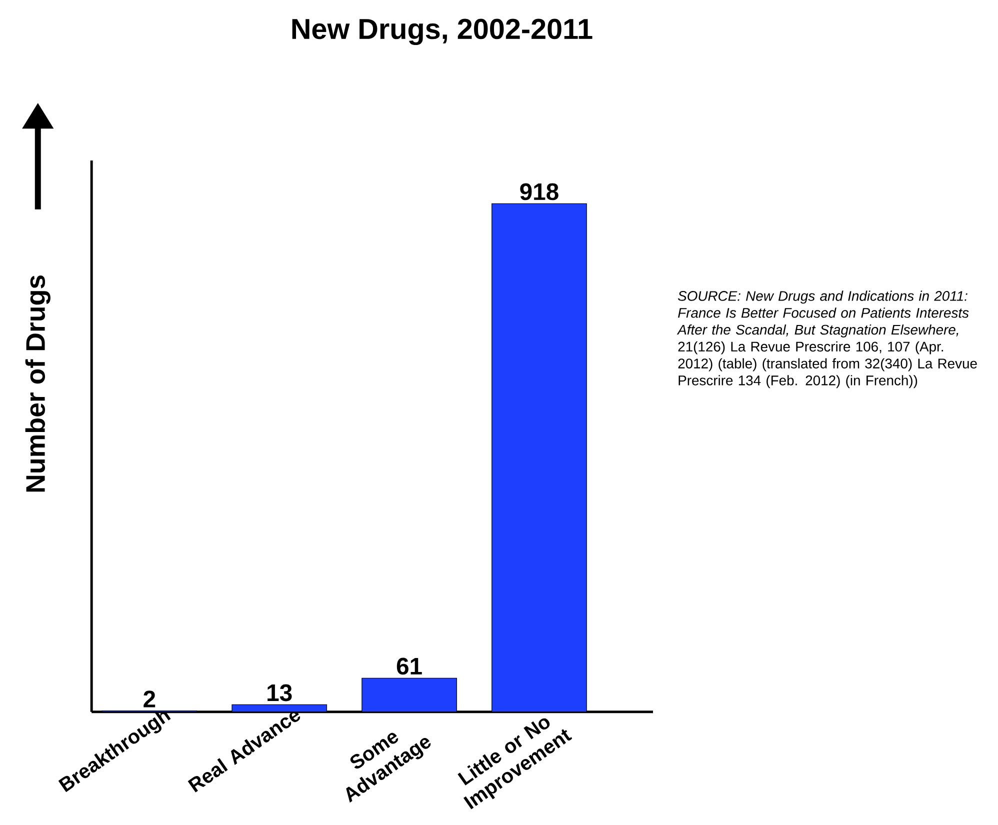 This screenshot has width=998, height=825. Describe the element at coordinates (826, 339) in the screenshot. I see `text: SOURCE: New Drugs and Indications in 2011: France Is Better Focused on Patients Interests After the Scandal, But Stagnation Elsewhere, 21(126) La Revue Prescrire 106, 107 (Apr. 2012) (table) (translated from 32(340) La Revue Prescrire 134 (Feb. 2012) (in French))` at that location.